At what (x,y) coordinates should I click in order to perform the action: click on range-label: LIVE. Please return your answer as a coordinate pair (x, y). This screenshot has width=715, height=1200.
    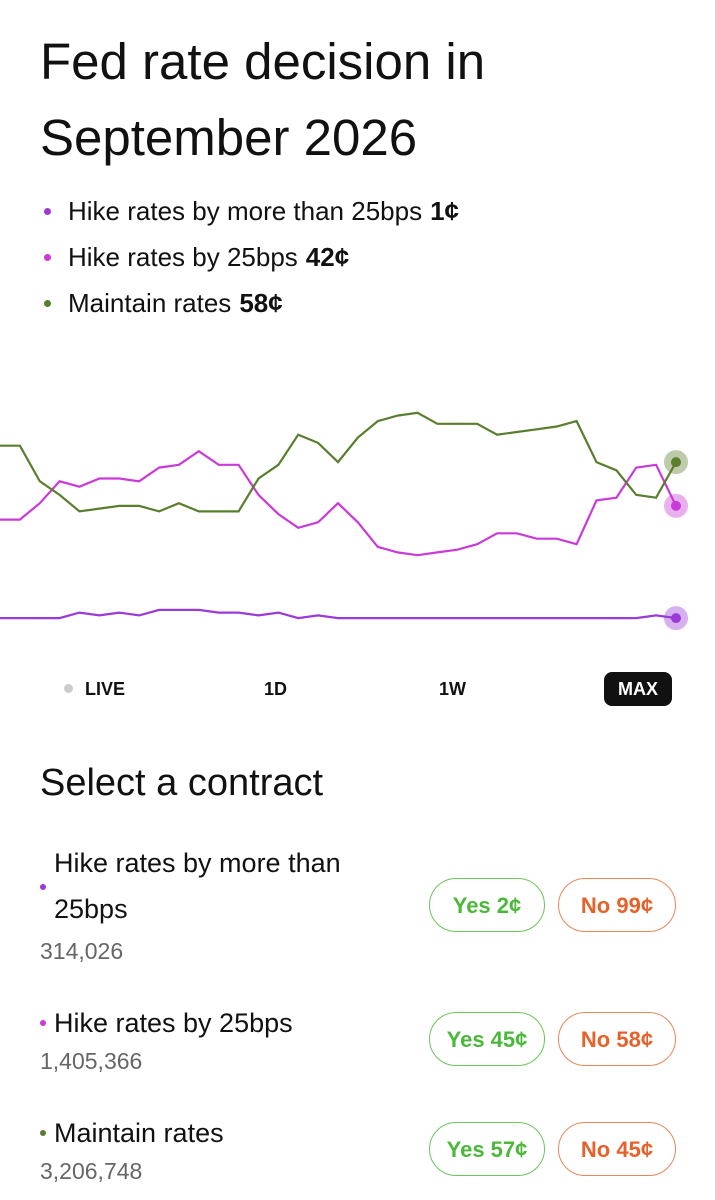
    Looking at the image, I should click on (105, 689).